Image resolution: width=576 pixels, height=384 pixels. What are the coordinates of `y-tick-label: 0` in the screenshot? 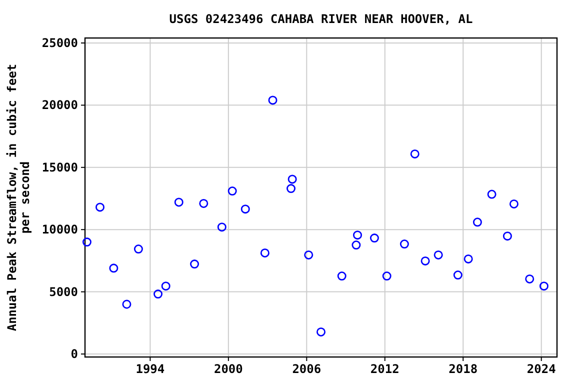 It's located at (74, 354).